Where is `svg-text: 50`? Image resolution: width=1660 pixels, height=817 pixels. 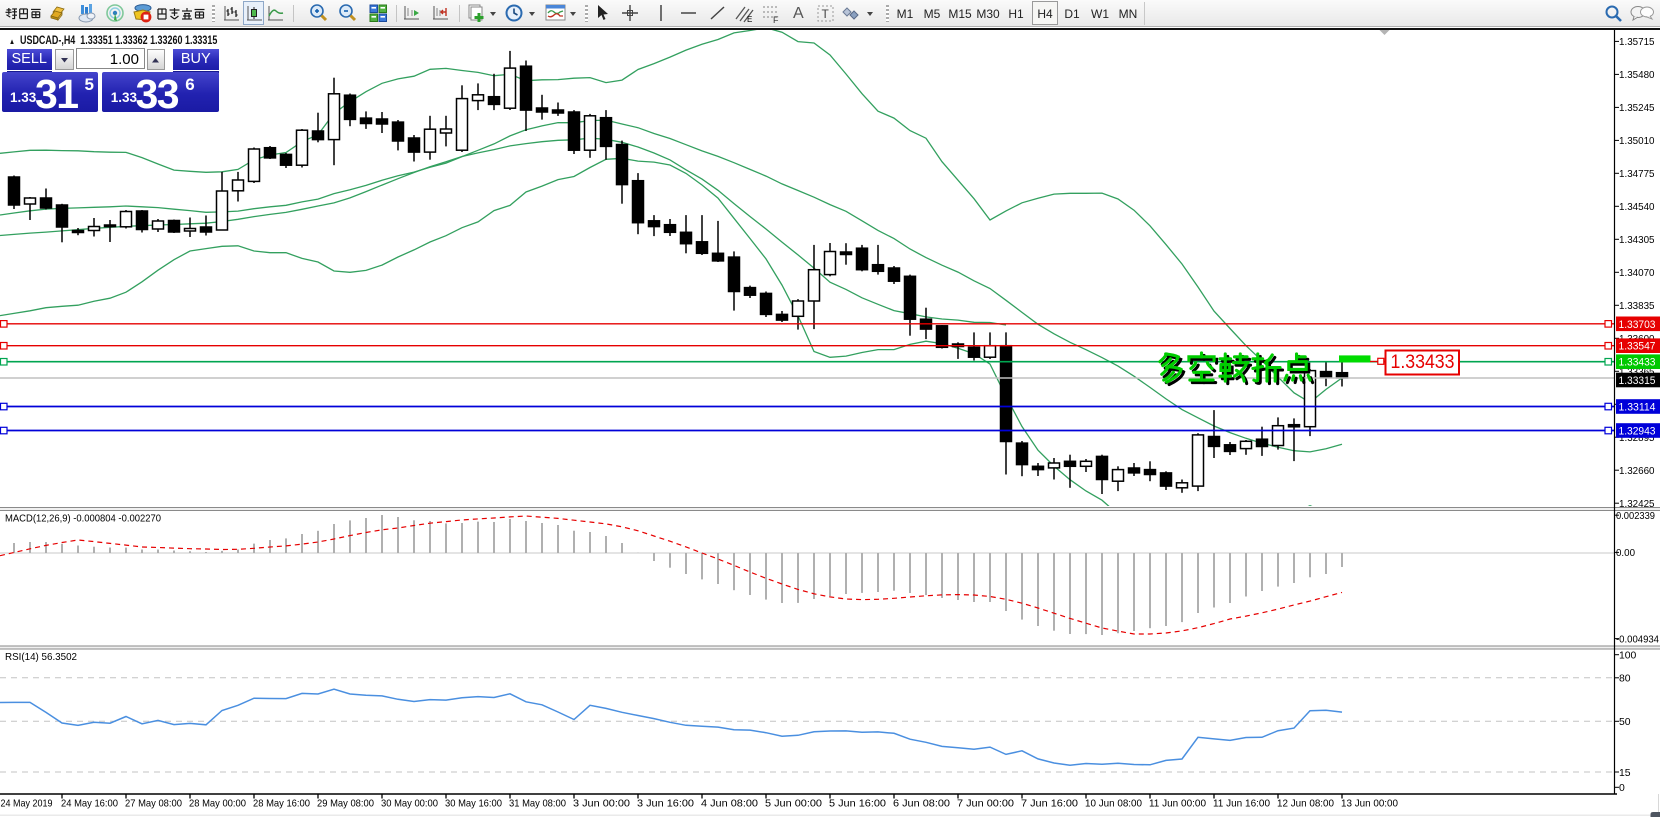
svg-text: 50 is located at coordinates (1625, 722).